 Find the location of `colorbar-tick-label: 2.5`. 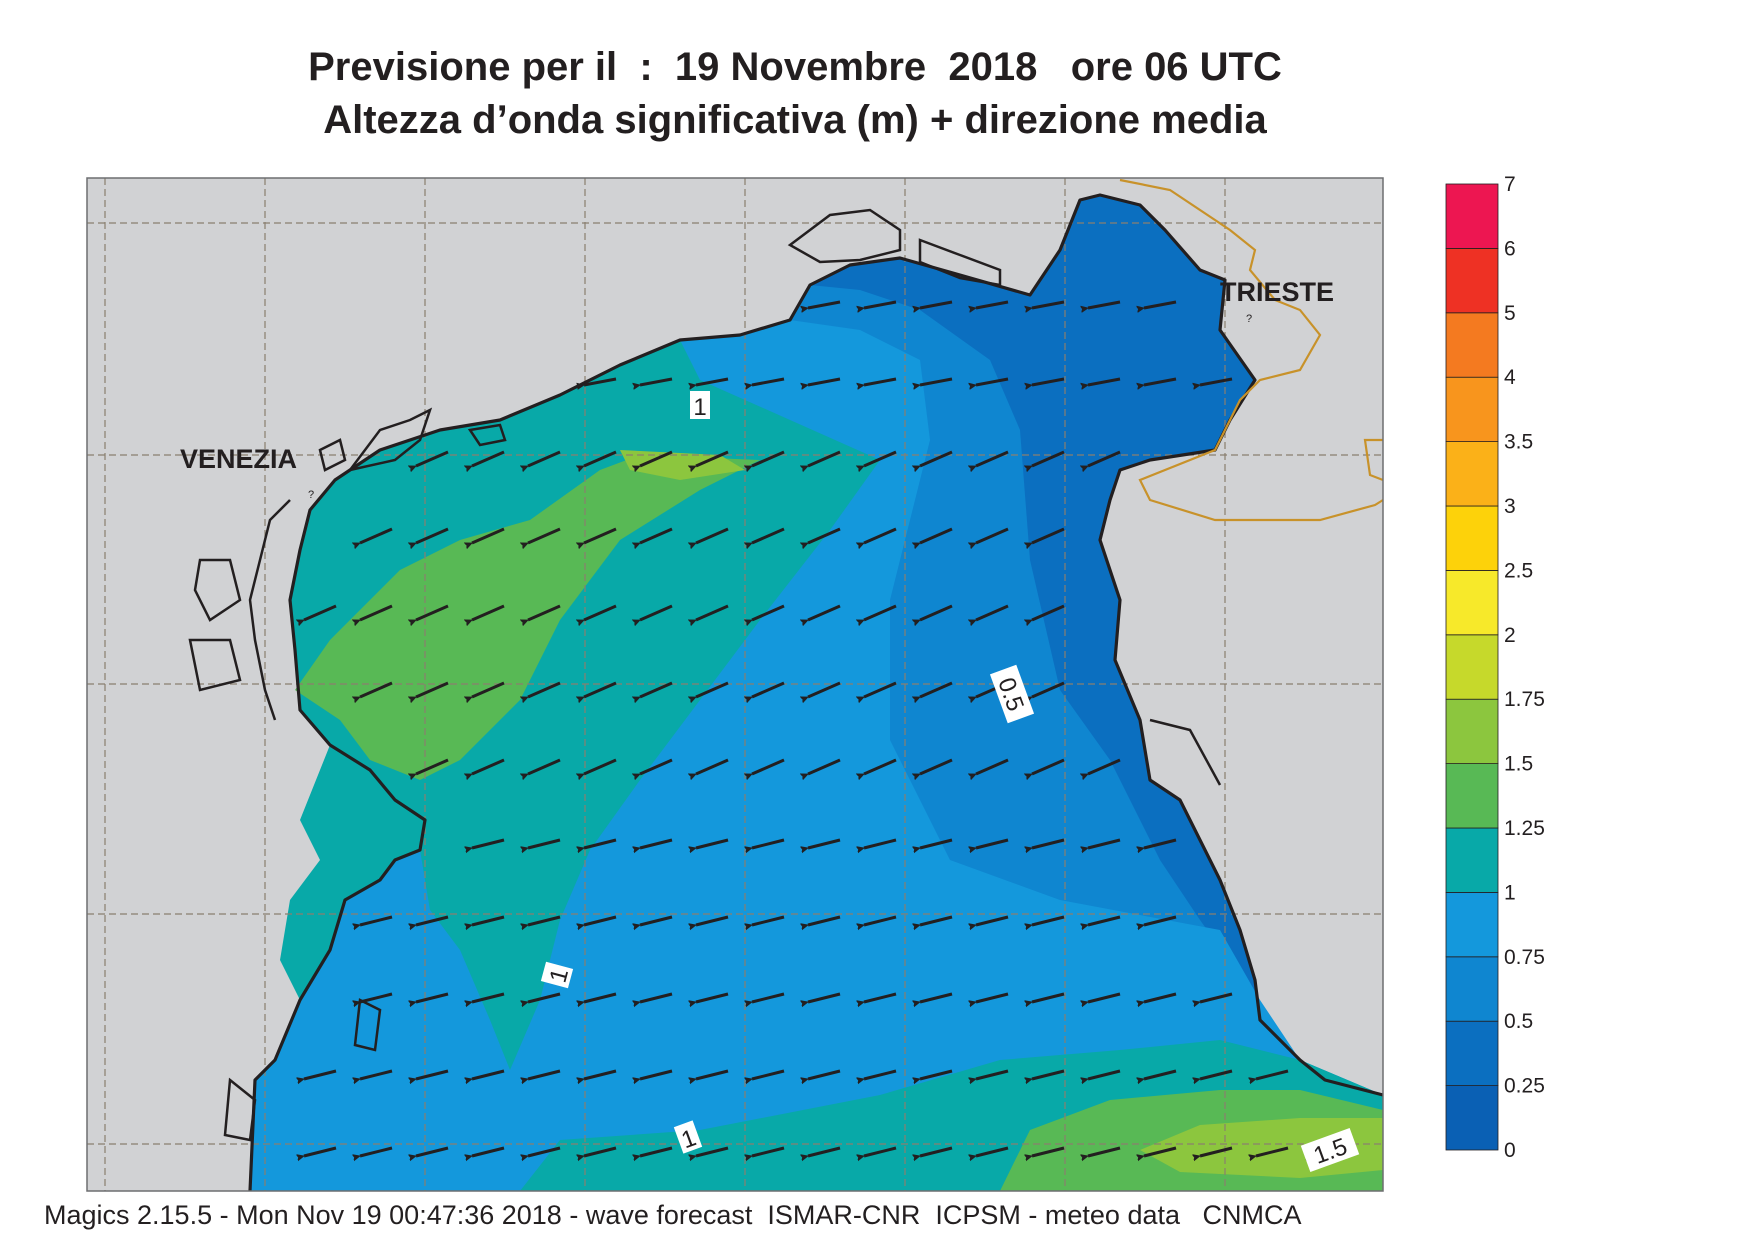

colorbar-tick-label: 2.5 is located at coordinates (1518, 570).